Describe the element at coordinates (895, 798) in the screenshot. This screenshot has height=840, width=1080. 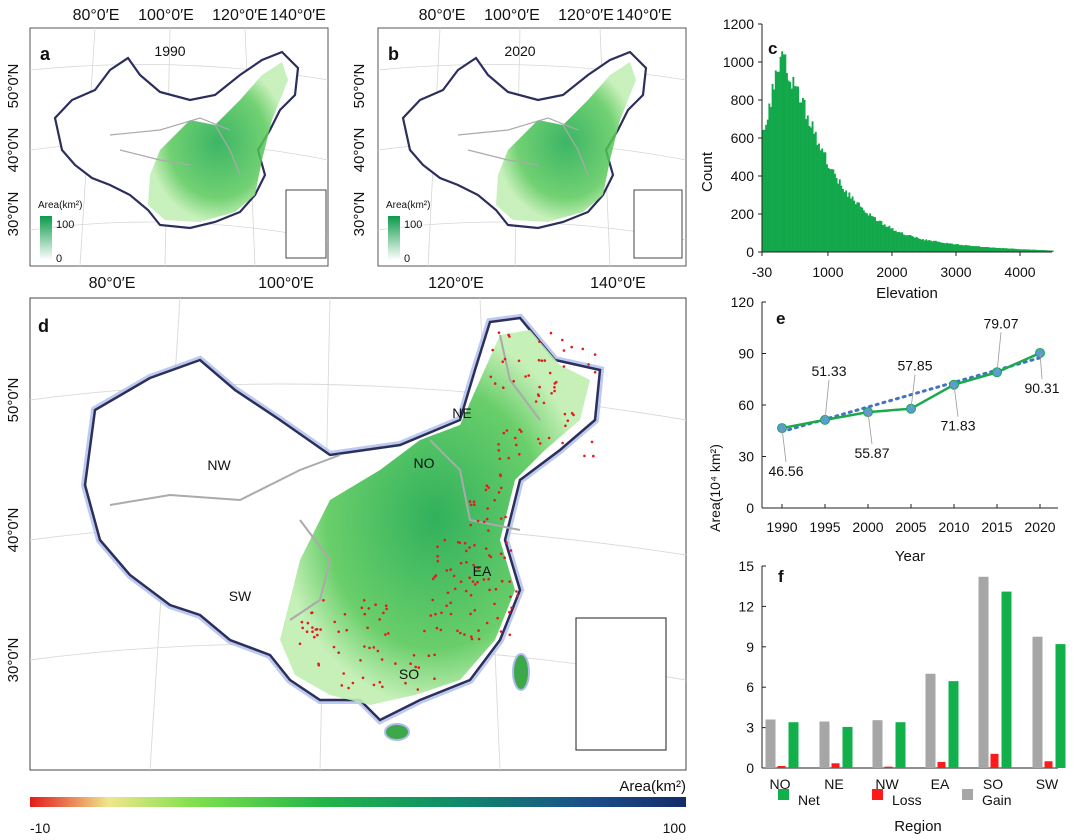
I see `legend: Net Loss Gain` at that location.